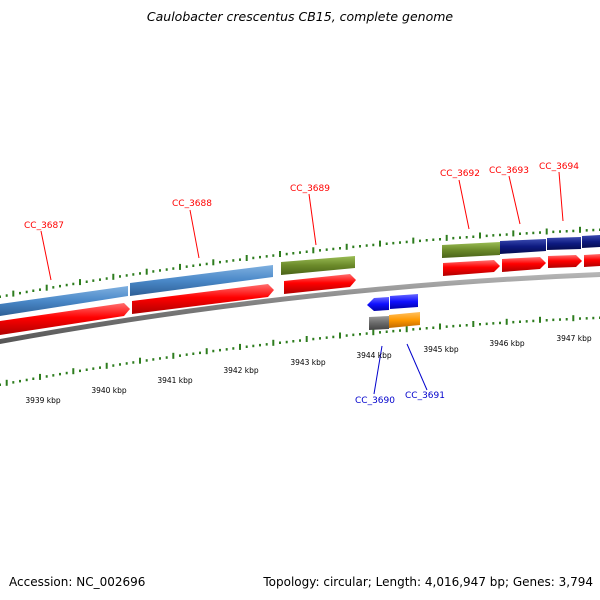 The image size is (600, 600). I want to click on gene-label: CC_3693, so click(509, 171).